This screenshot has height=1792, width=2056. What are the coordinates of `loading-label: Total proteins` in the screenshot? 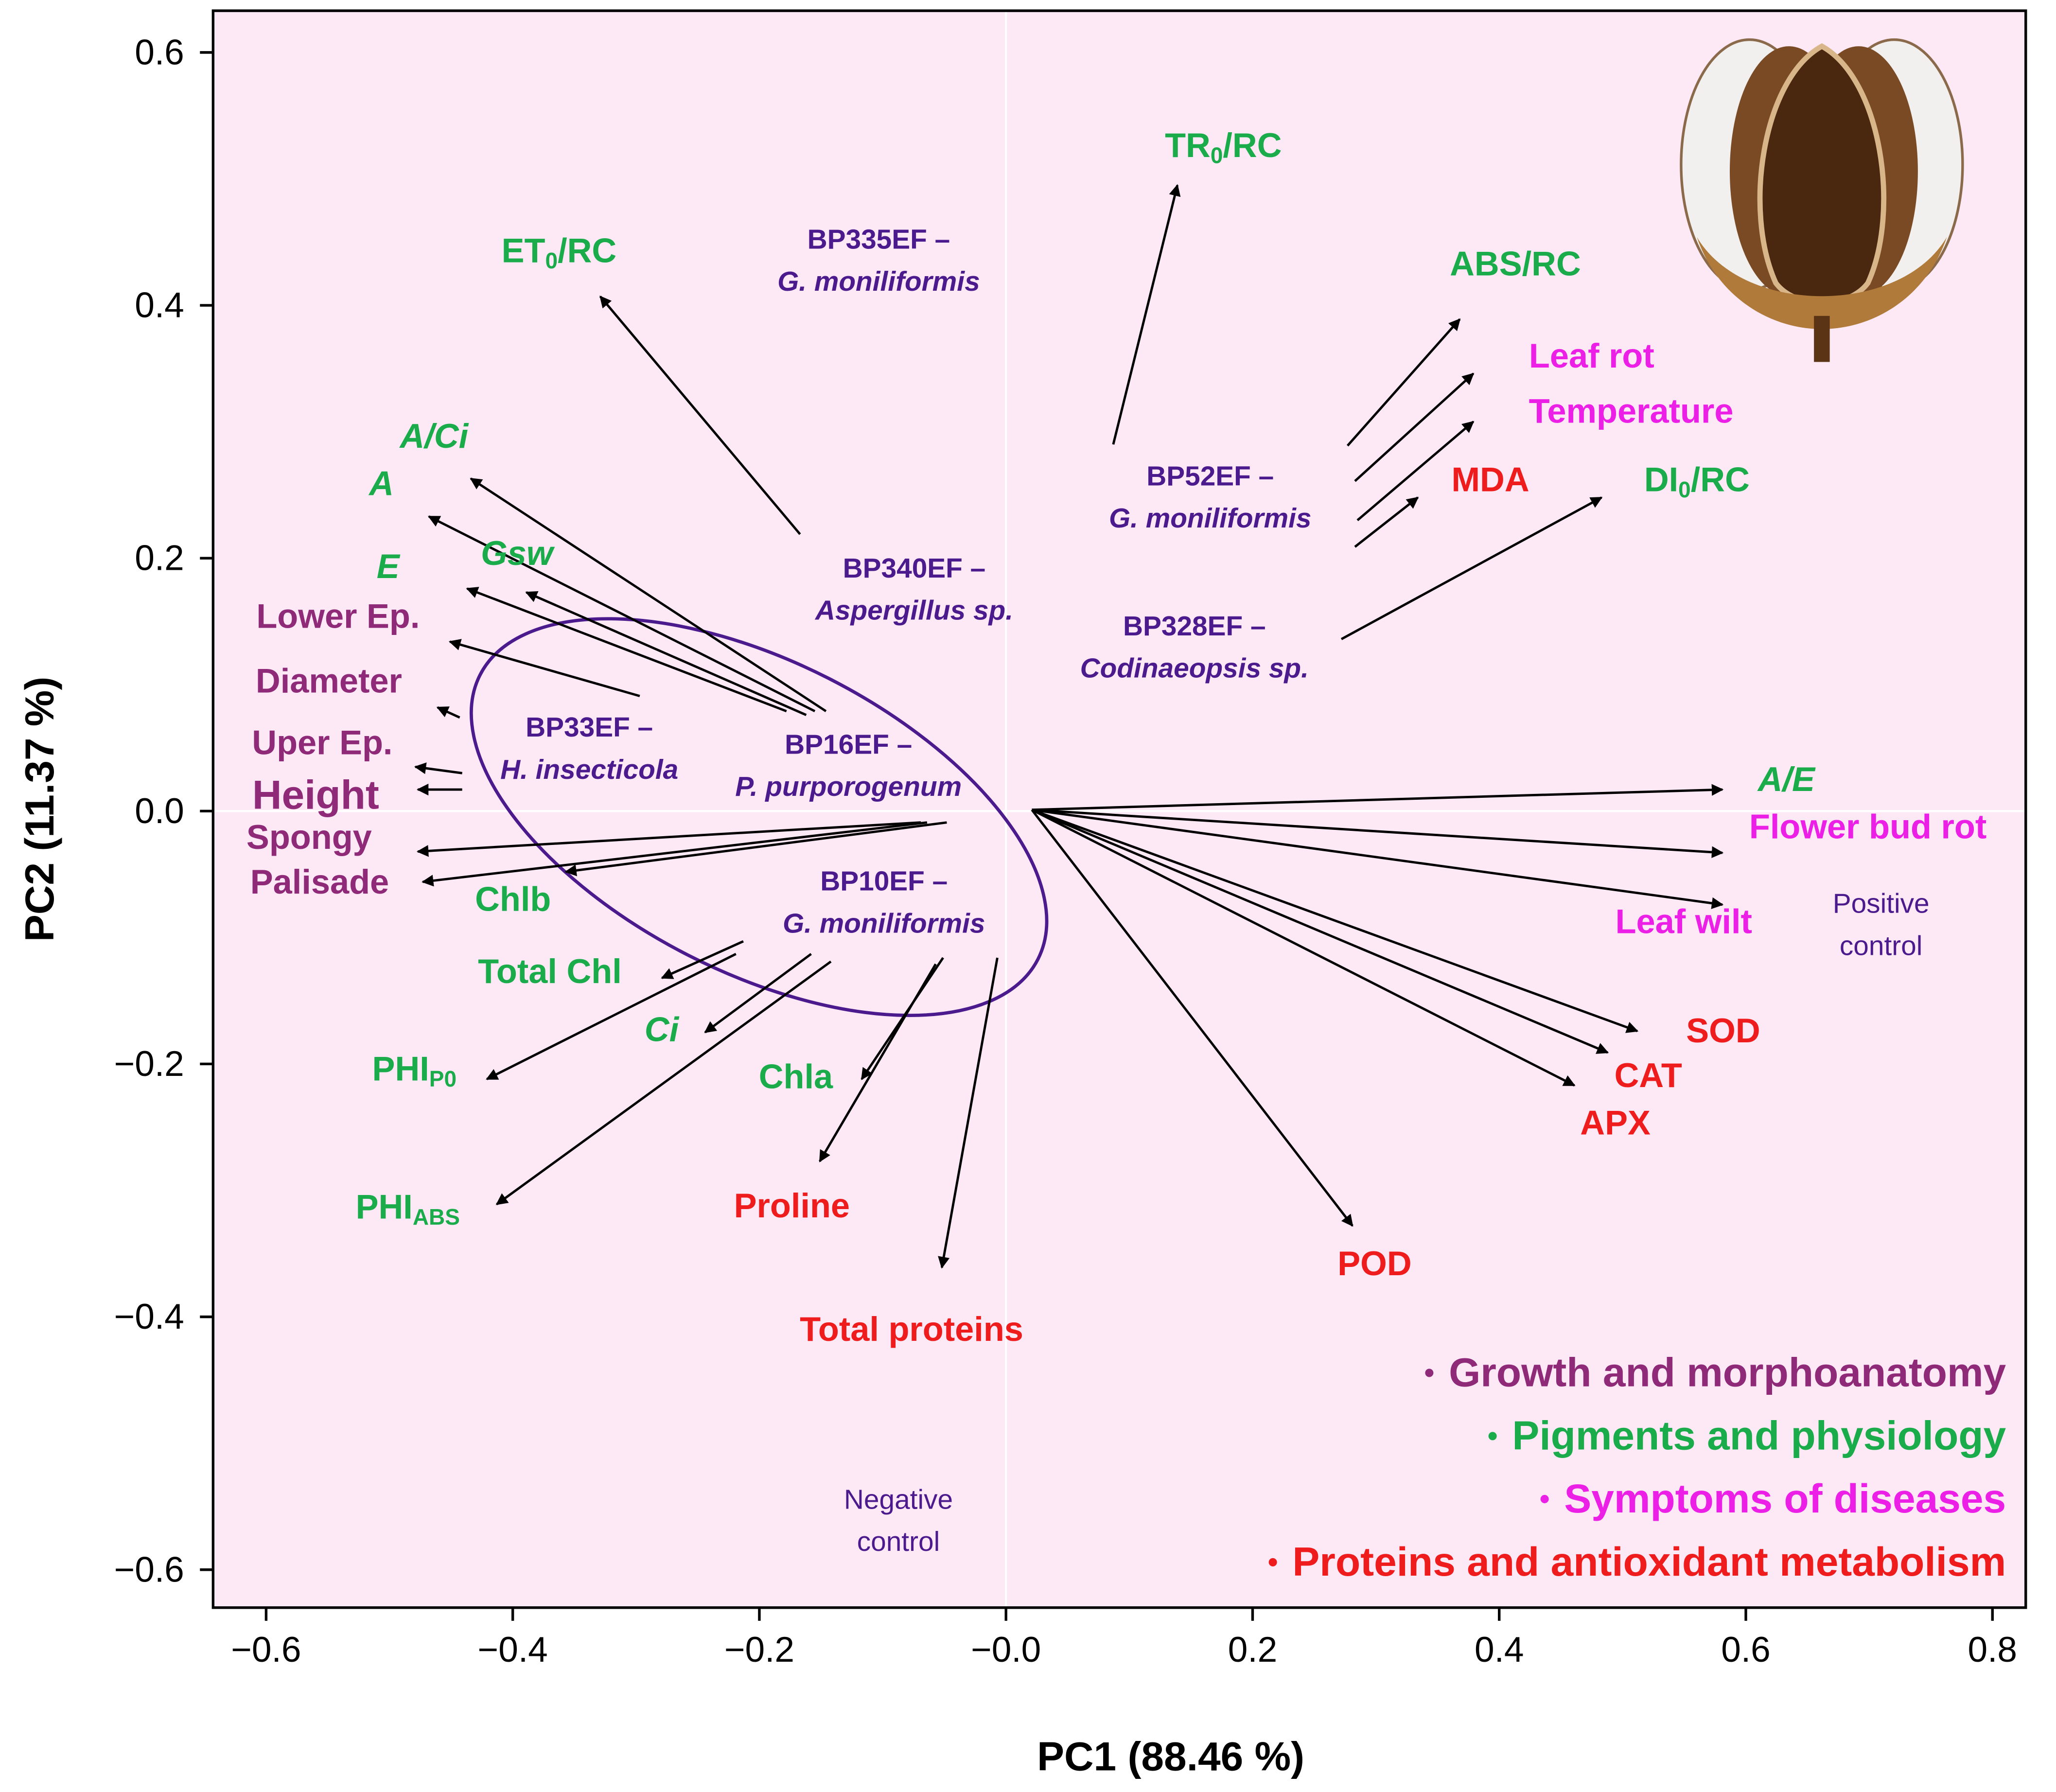 It's located at (911, 1329).